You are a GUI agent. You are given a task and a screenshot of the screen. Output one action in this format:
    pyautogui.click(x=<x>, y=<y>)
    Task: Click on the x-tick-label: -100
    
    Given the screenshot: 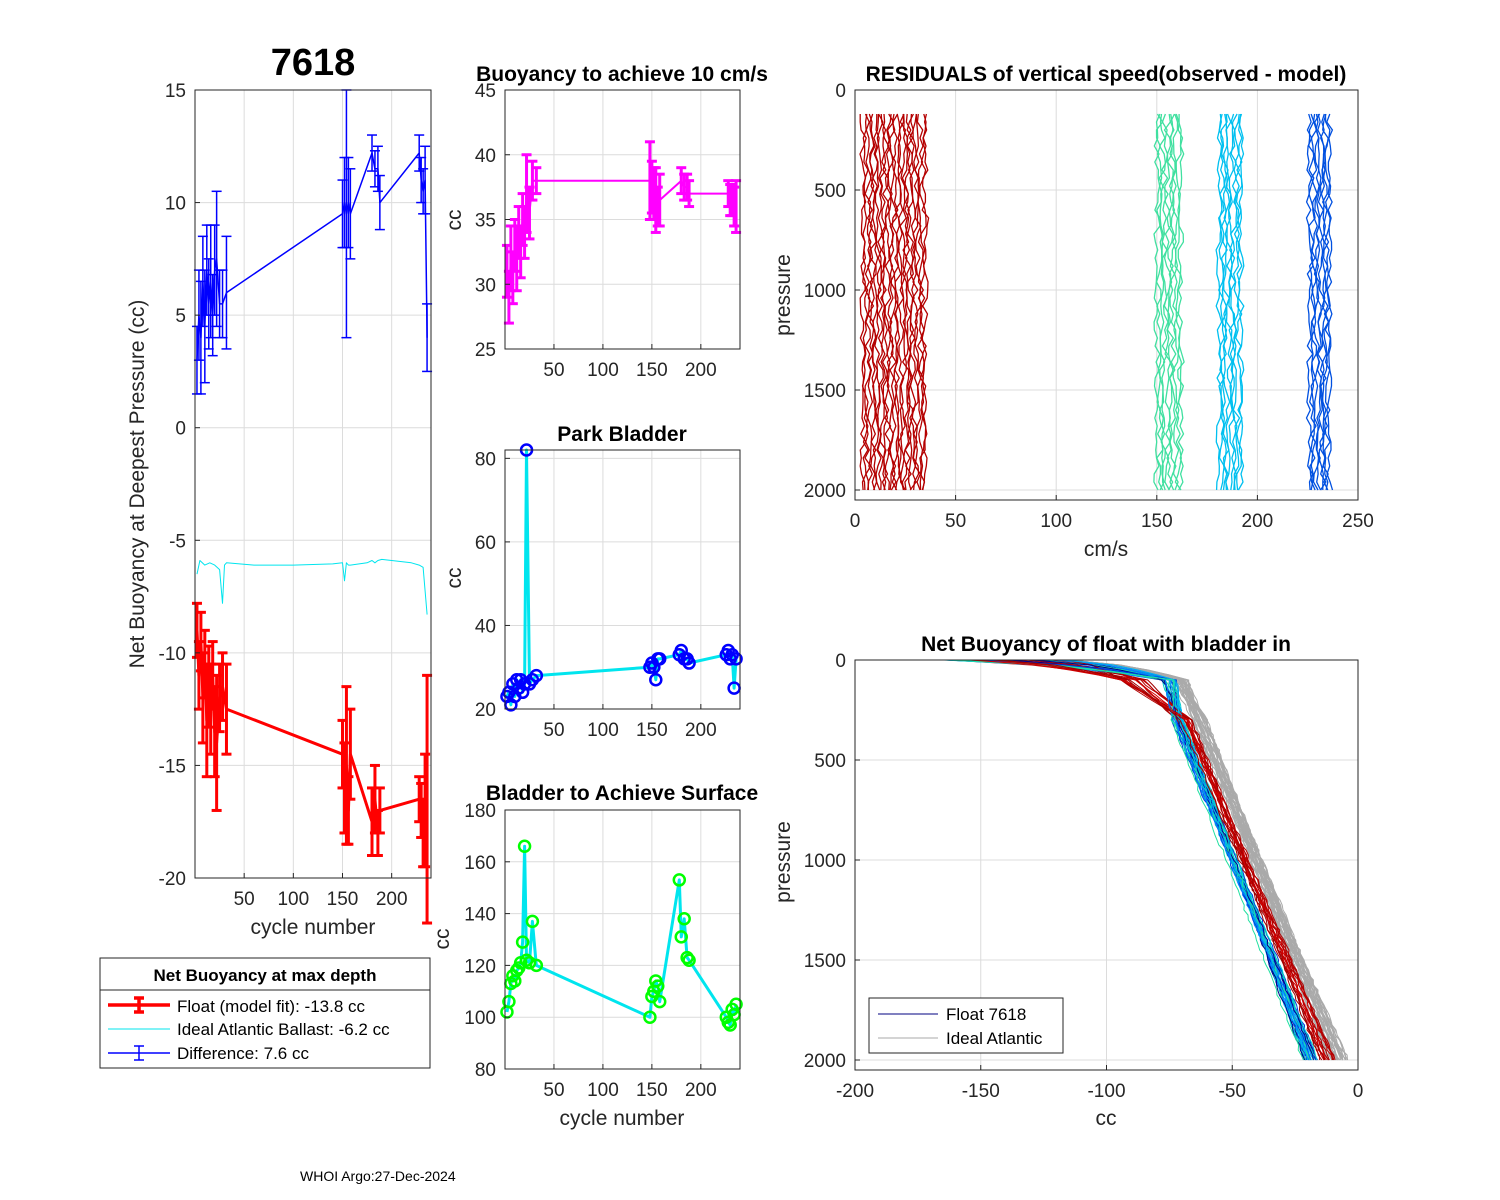 What is the action you would take?
    pyautogui.click(x=1106, y=1091)
    